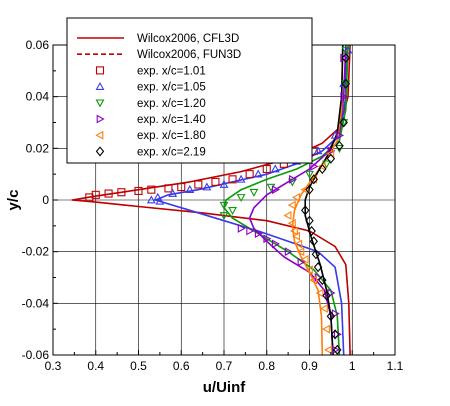 The height and width of the screenshot is (406, 450). Describe the element at coordinates (395, 366) in the screenshot. I see `x-tick-label: 1.1` at that location.